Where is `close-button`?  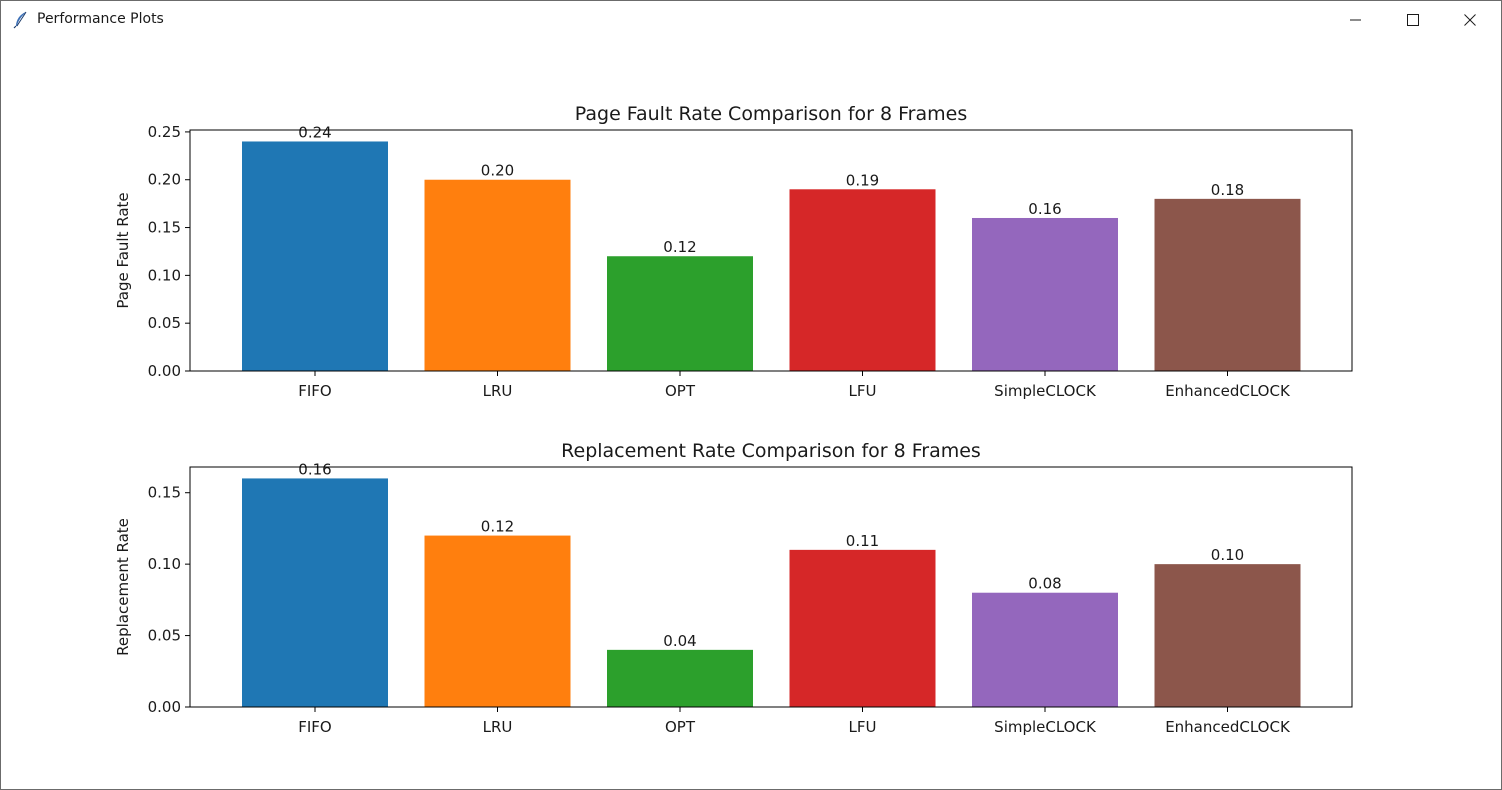
close-button is located at coordinates (1470, 20).